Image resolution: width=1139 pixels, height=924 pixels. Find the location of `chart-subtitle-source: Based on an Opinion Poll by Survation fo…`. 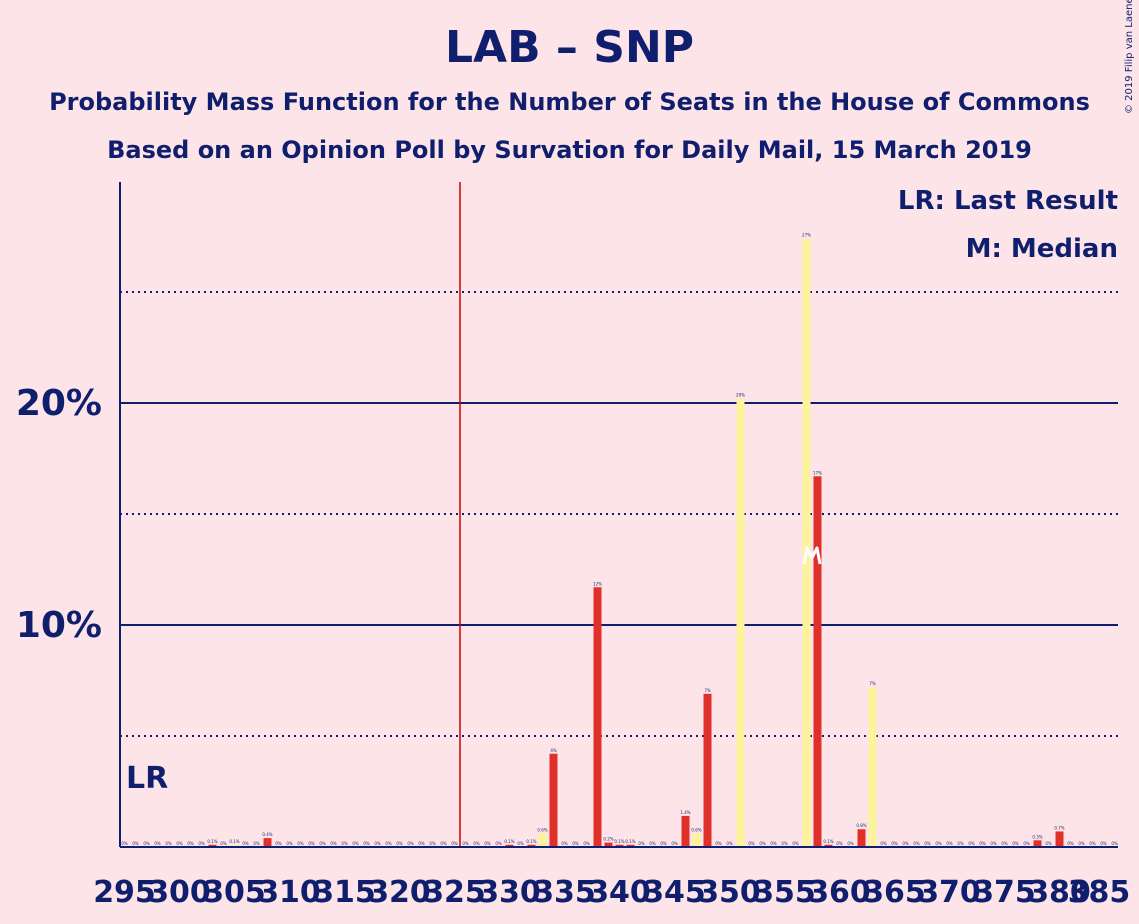

chart-subtitle-source: Based on an Opinion Poll by Survation fo… is located at coordinates (569, 150).